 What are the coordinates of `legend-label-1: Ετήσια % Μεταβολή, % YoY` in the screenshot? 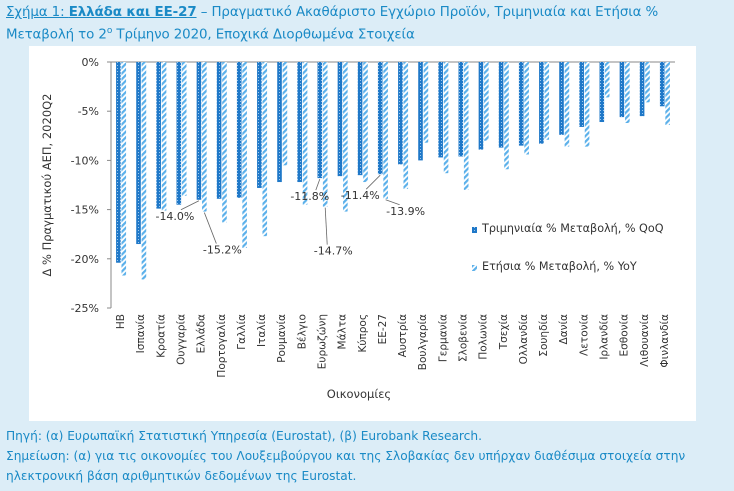 It's located at (559, 266).